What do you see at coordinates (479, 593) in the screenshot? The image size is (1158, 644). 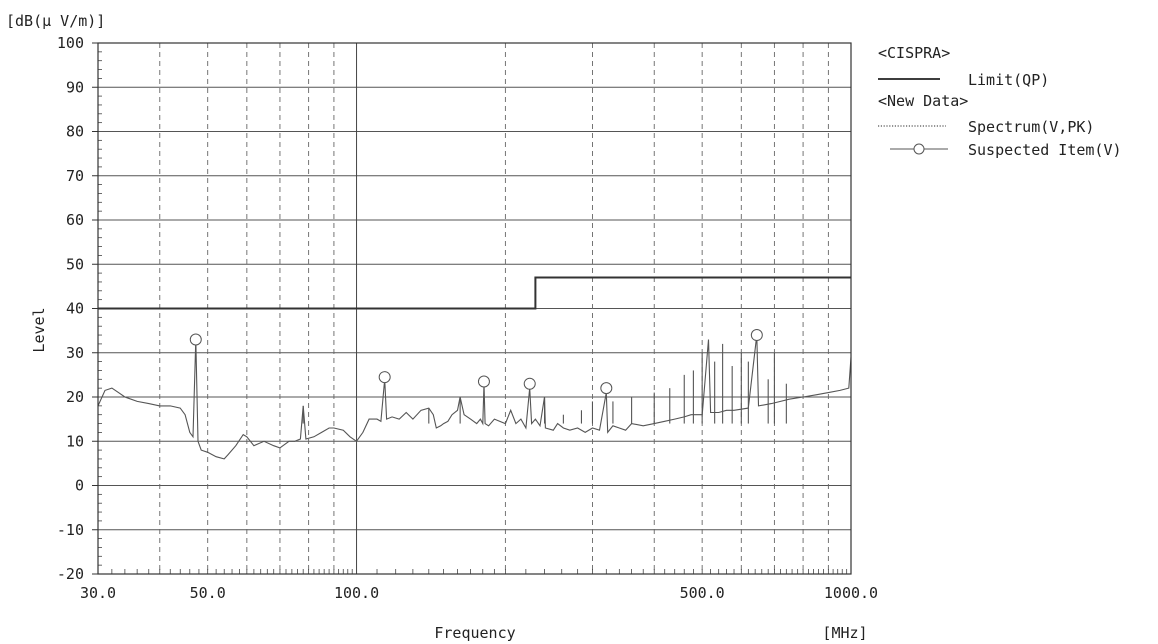 I see `x-tick-labels: 30.0 50.0 100.0 500.0 1000.0` at bounding box center [479, 593].